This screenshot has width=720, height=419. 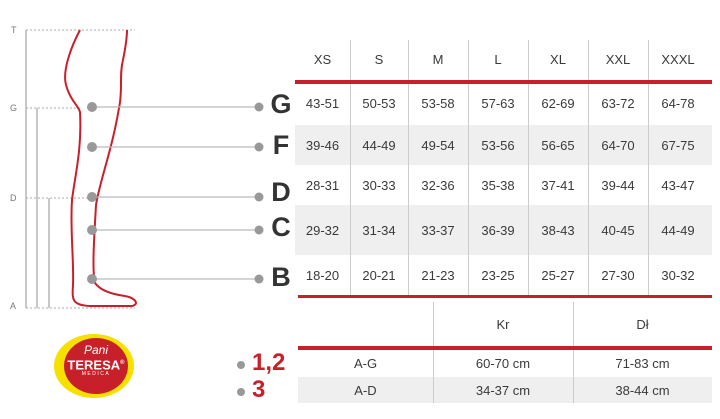 What do you see at coordinates (379, 230) in the screenshot?
I see `table-cell: 31-34` at bounding box center [379, 230].